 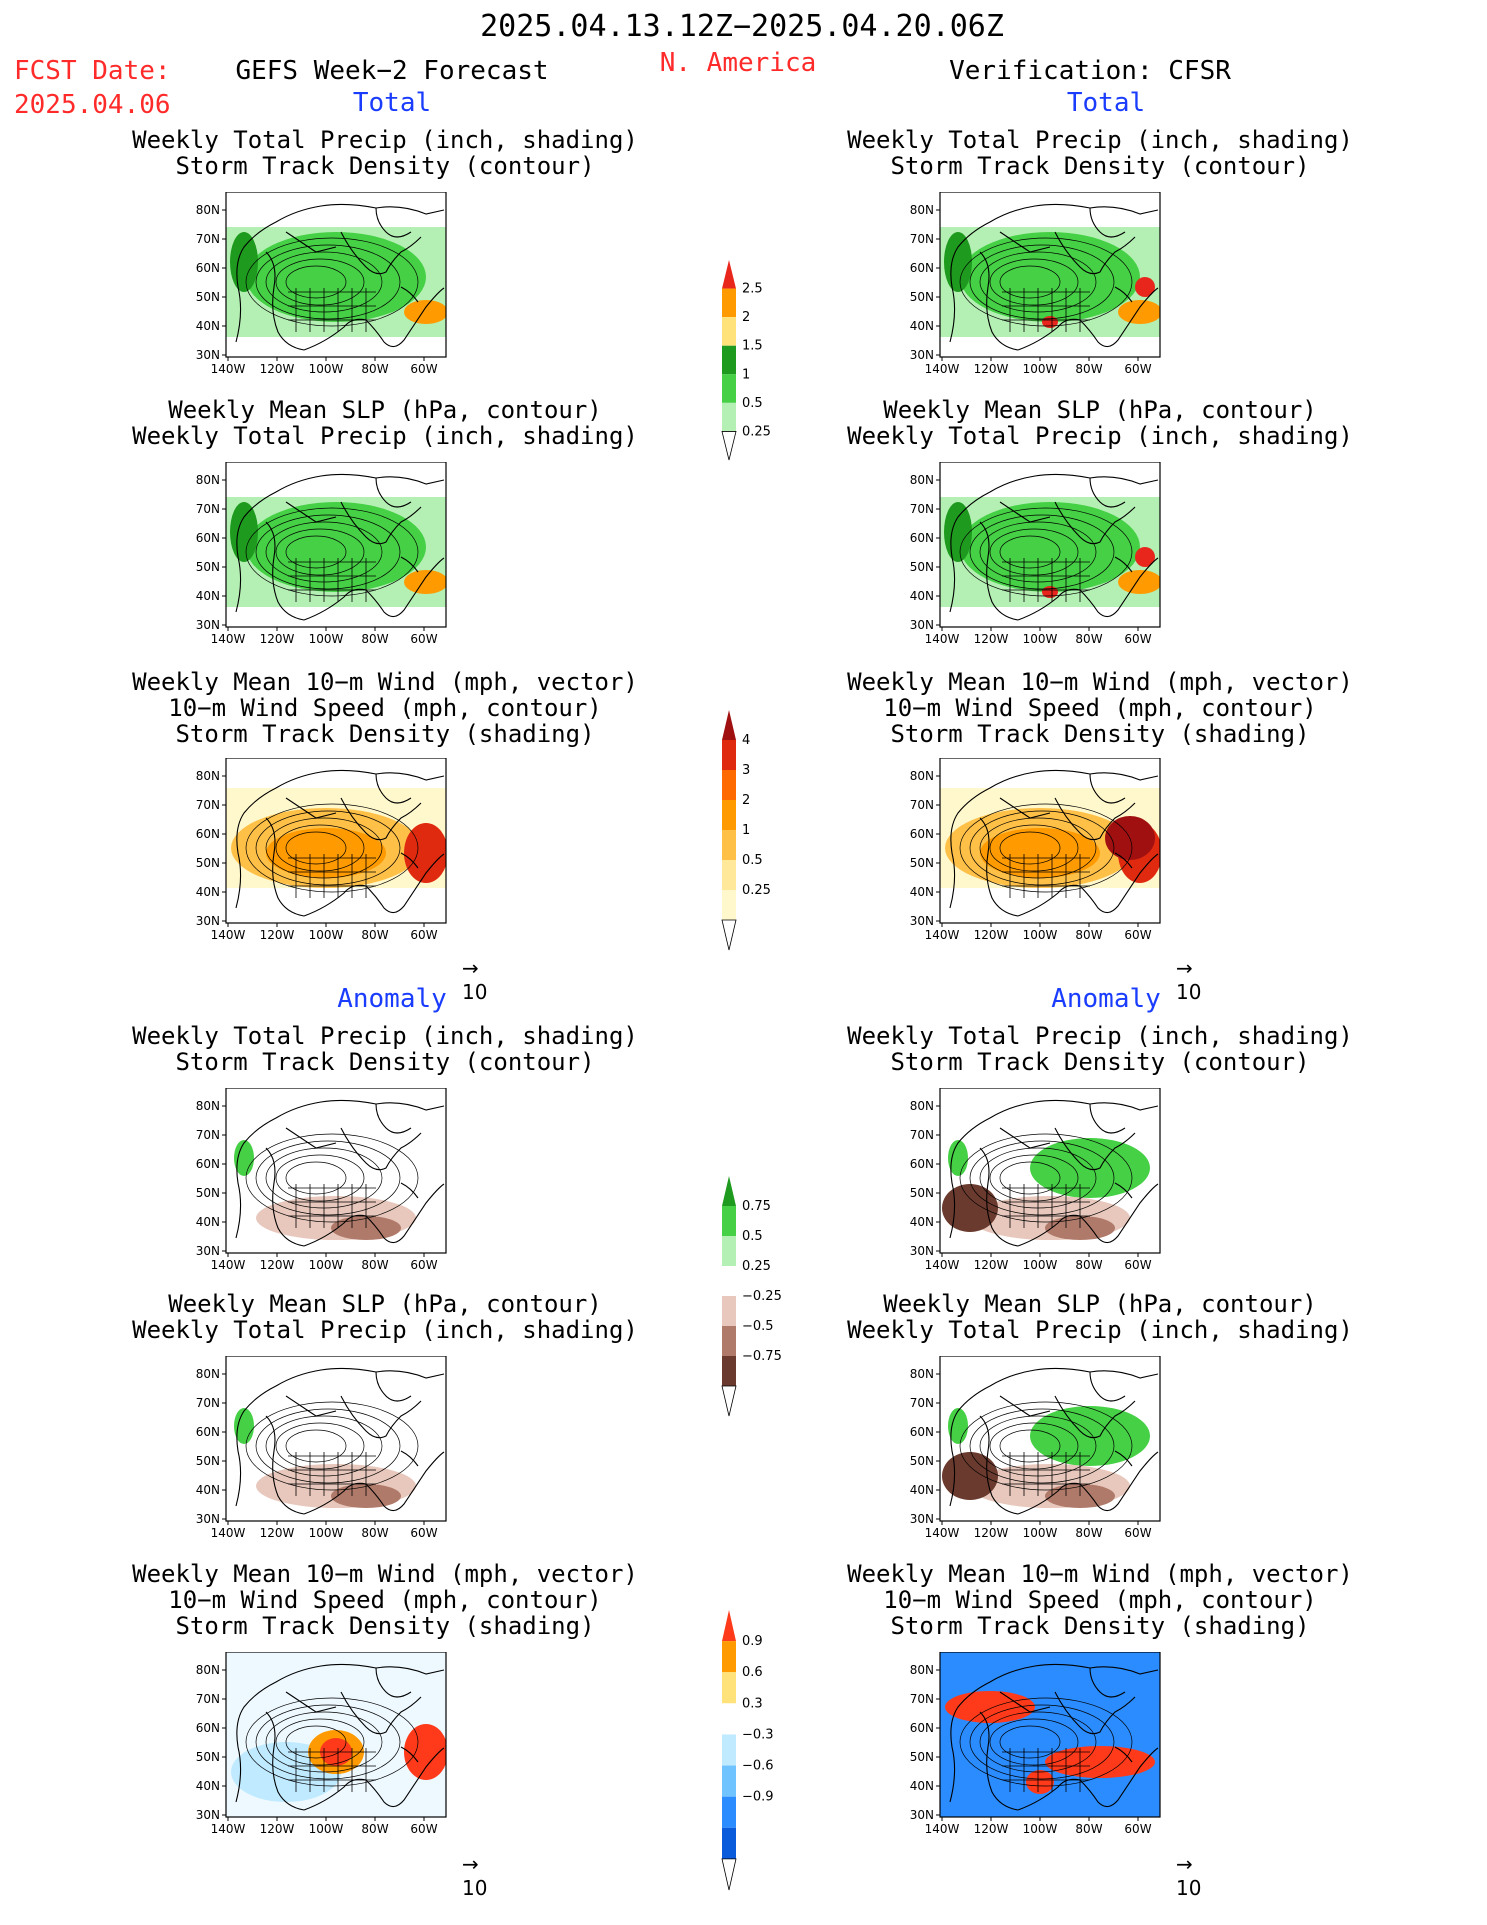 What do you see at coordinates (385, 140) in the screenshot?
I see `panel-title-precip: Weekly Total Precip (inch, shading)` at bounding box center [385, 140].